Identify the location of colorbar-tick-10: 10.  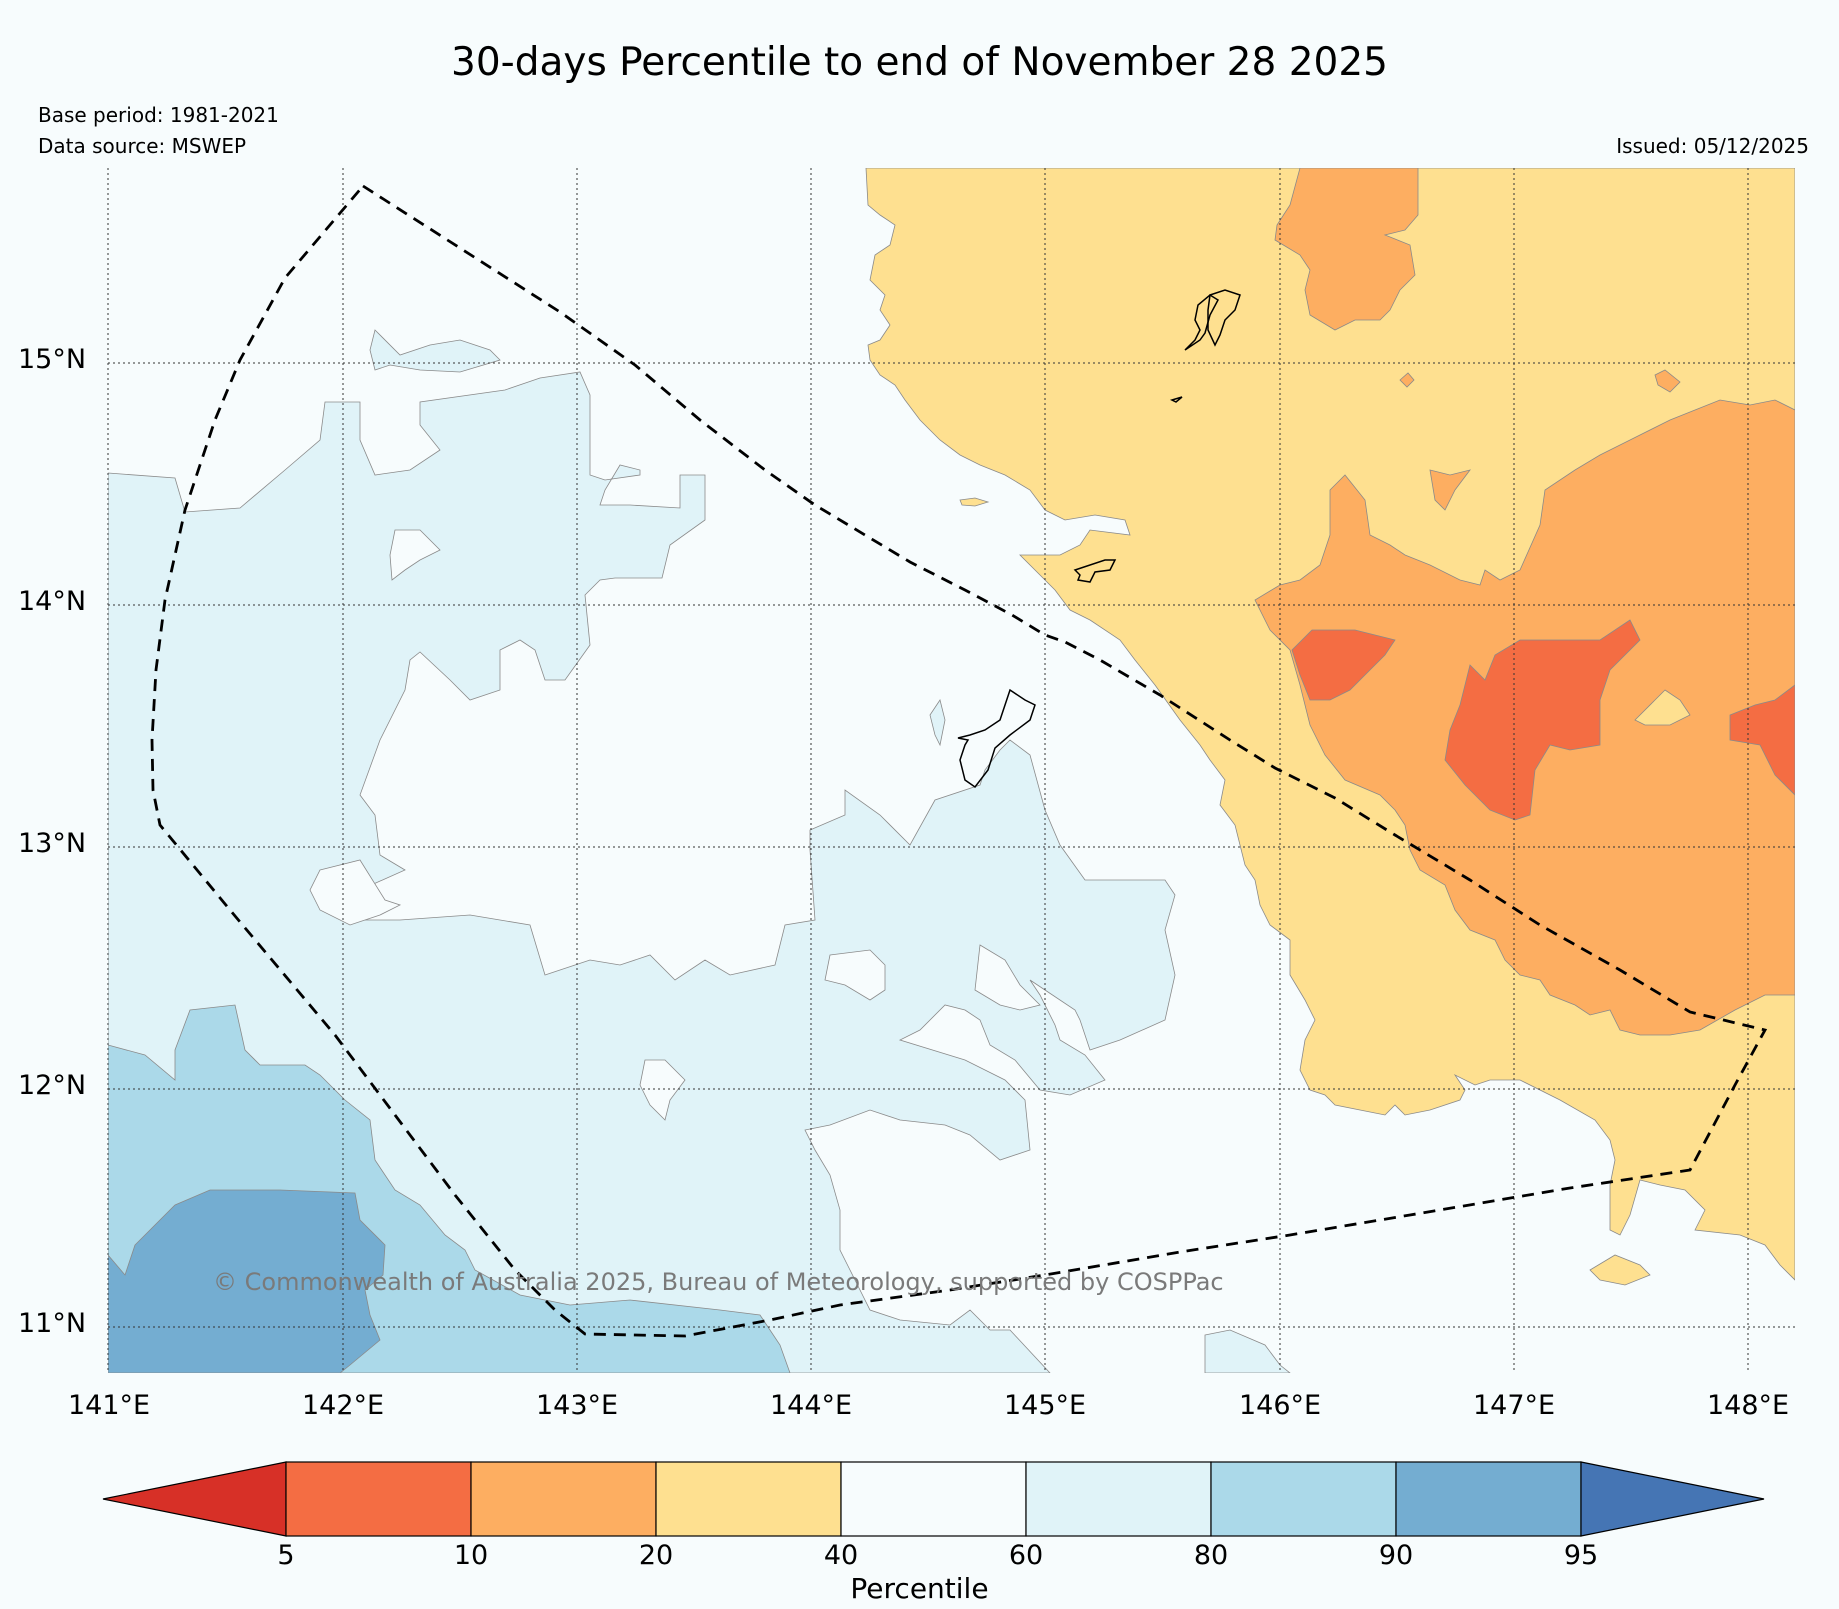
(471, 1555).